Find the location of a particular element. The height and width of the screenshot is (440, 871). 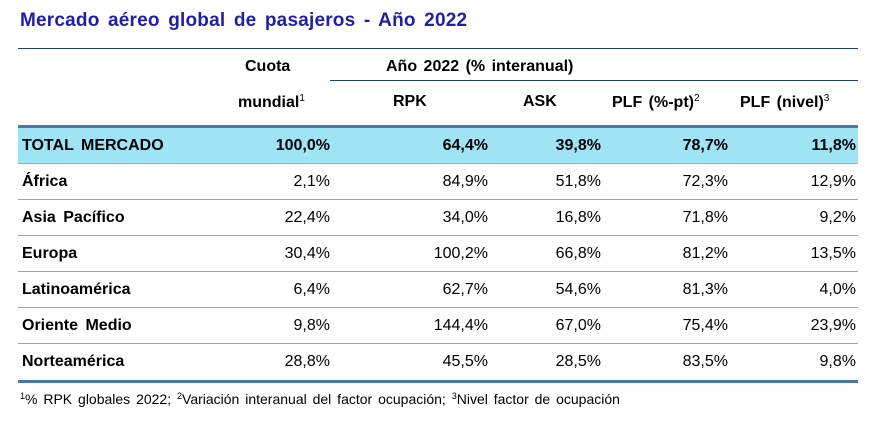

footnote-sup-3: 3 is located at coordinates (454, 396).